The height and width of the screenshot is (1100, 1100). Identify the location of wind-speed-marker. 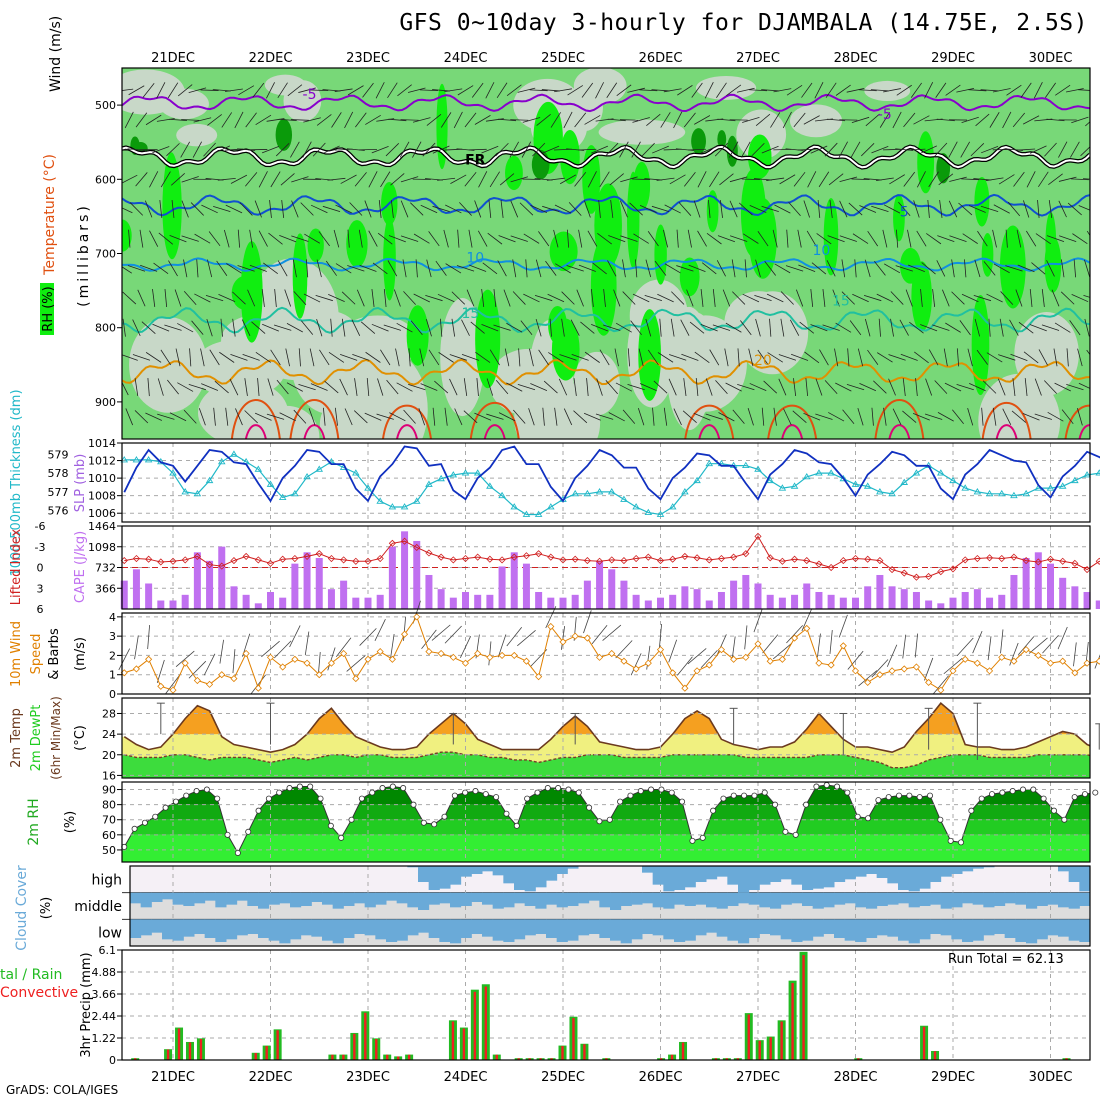
(258, 688).